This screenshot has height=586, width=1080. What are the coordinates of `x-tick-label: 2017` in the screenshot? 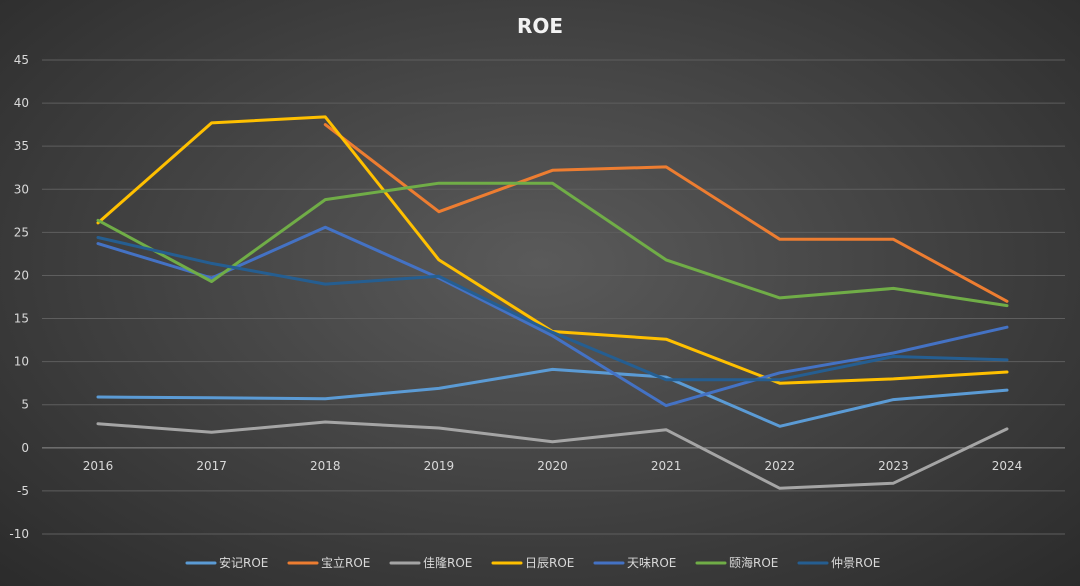 It's located at (211, 466).